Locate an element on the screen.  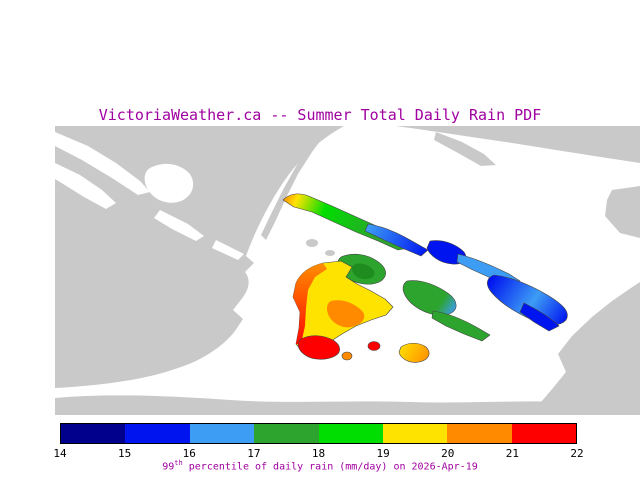
colorbar-tick-label: 14 is located at coordinates (60, 453).